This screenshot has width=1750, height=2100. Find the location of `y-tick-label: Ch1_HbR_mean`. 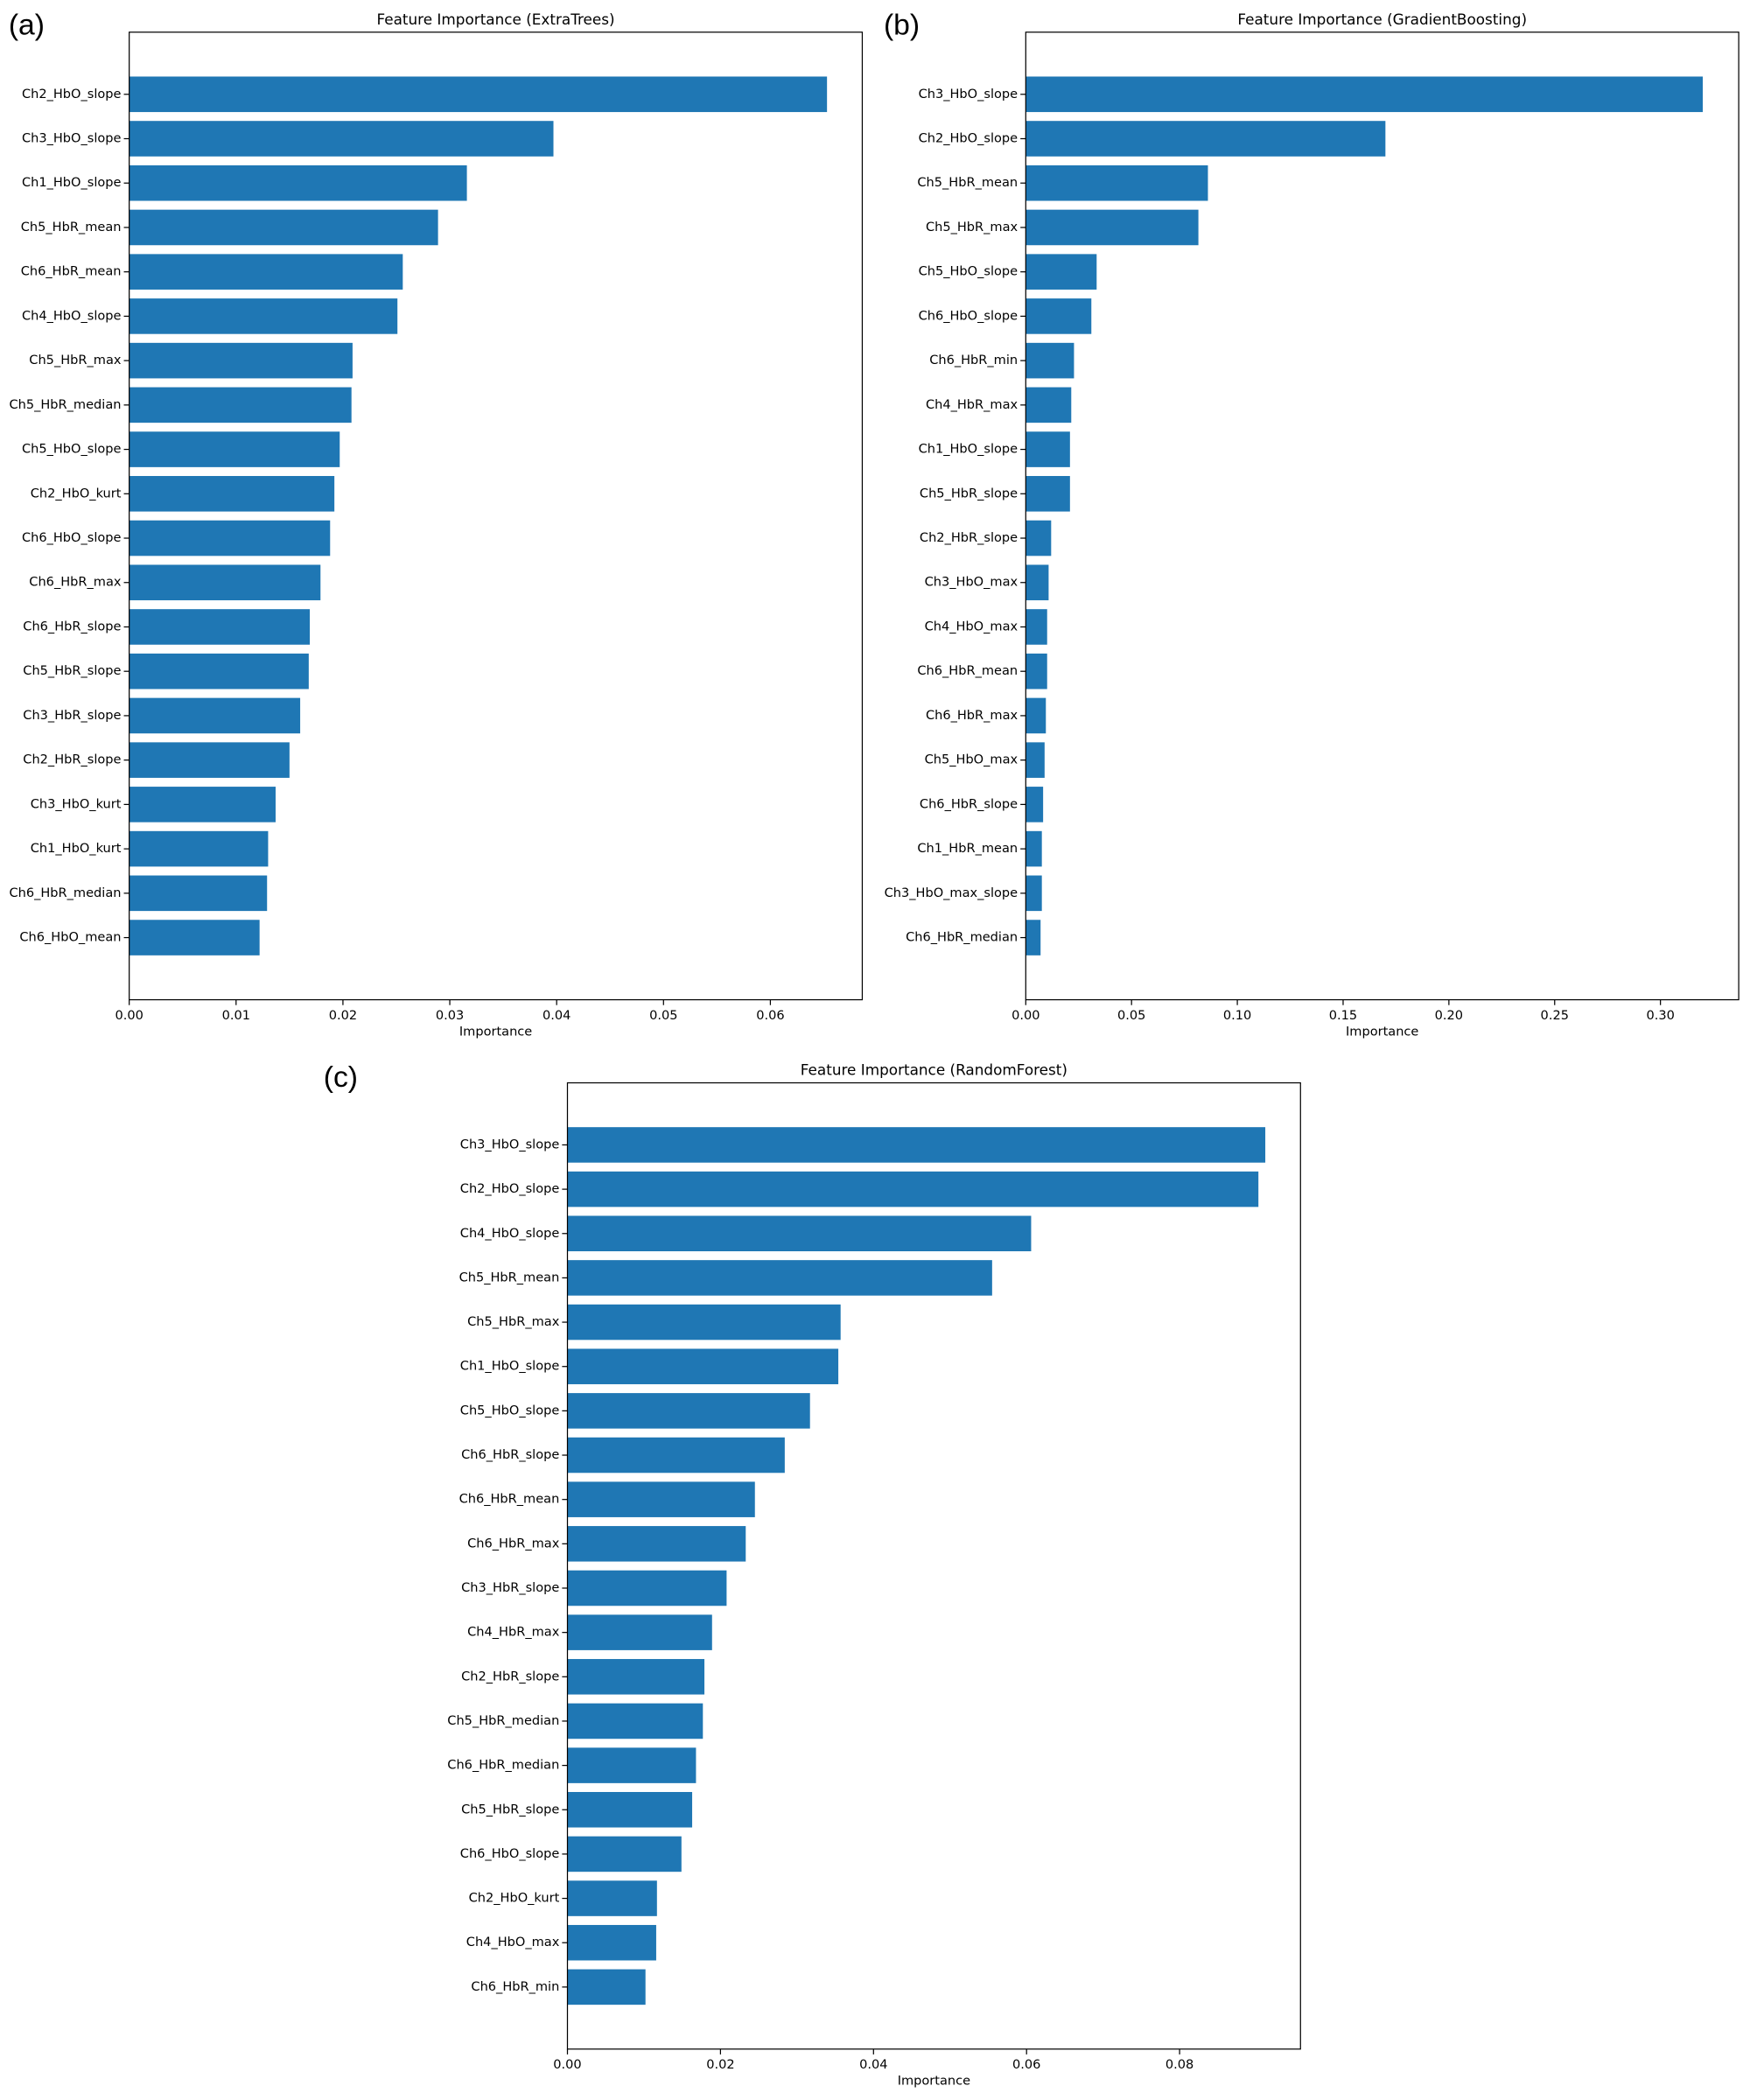

y-tick-label: Ch1_HbR_mean is located at coordinates (967, 848).